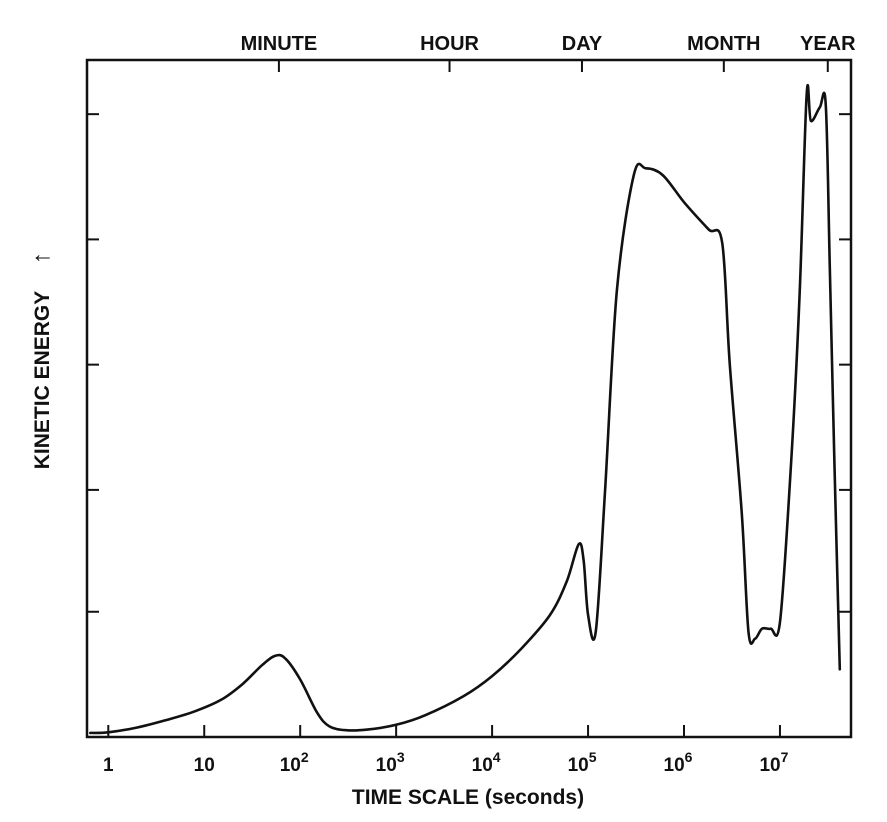 The height and width of the screenshot is (822, 887). What do you see at coordinates (294, 762) in the screenshot?
I see `x-tick-label: 10²` at bounding box center [294, 762].